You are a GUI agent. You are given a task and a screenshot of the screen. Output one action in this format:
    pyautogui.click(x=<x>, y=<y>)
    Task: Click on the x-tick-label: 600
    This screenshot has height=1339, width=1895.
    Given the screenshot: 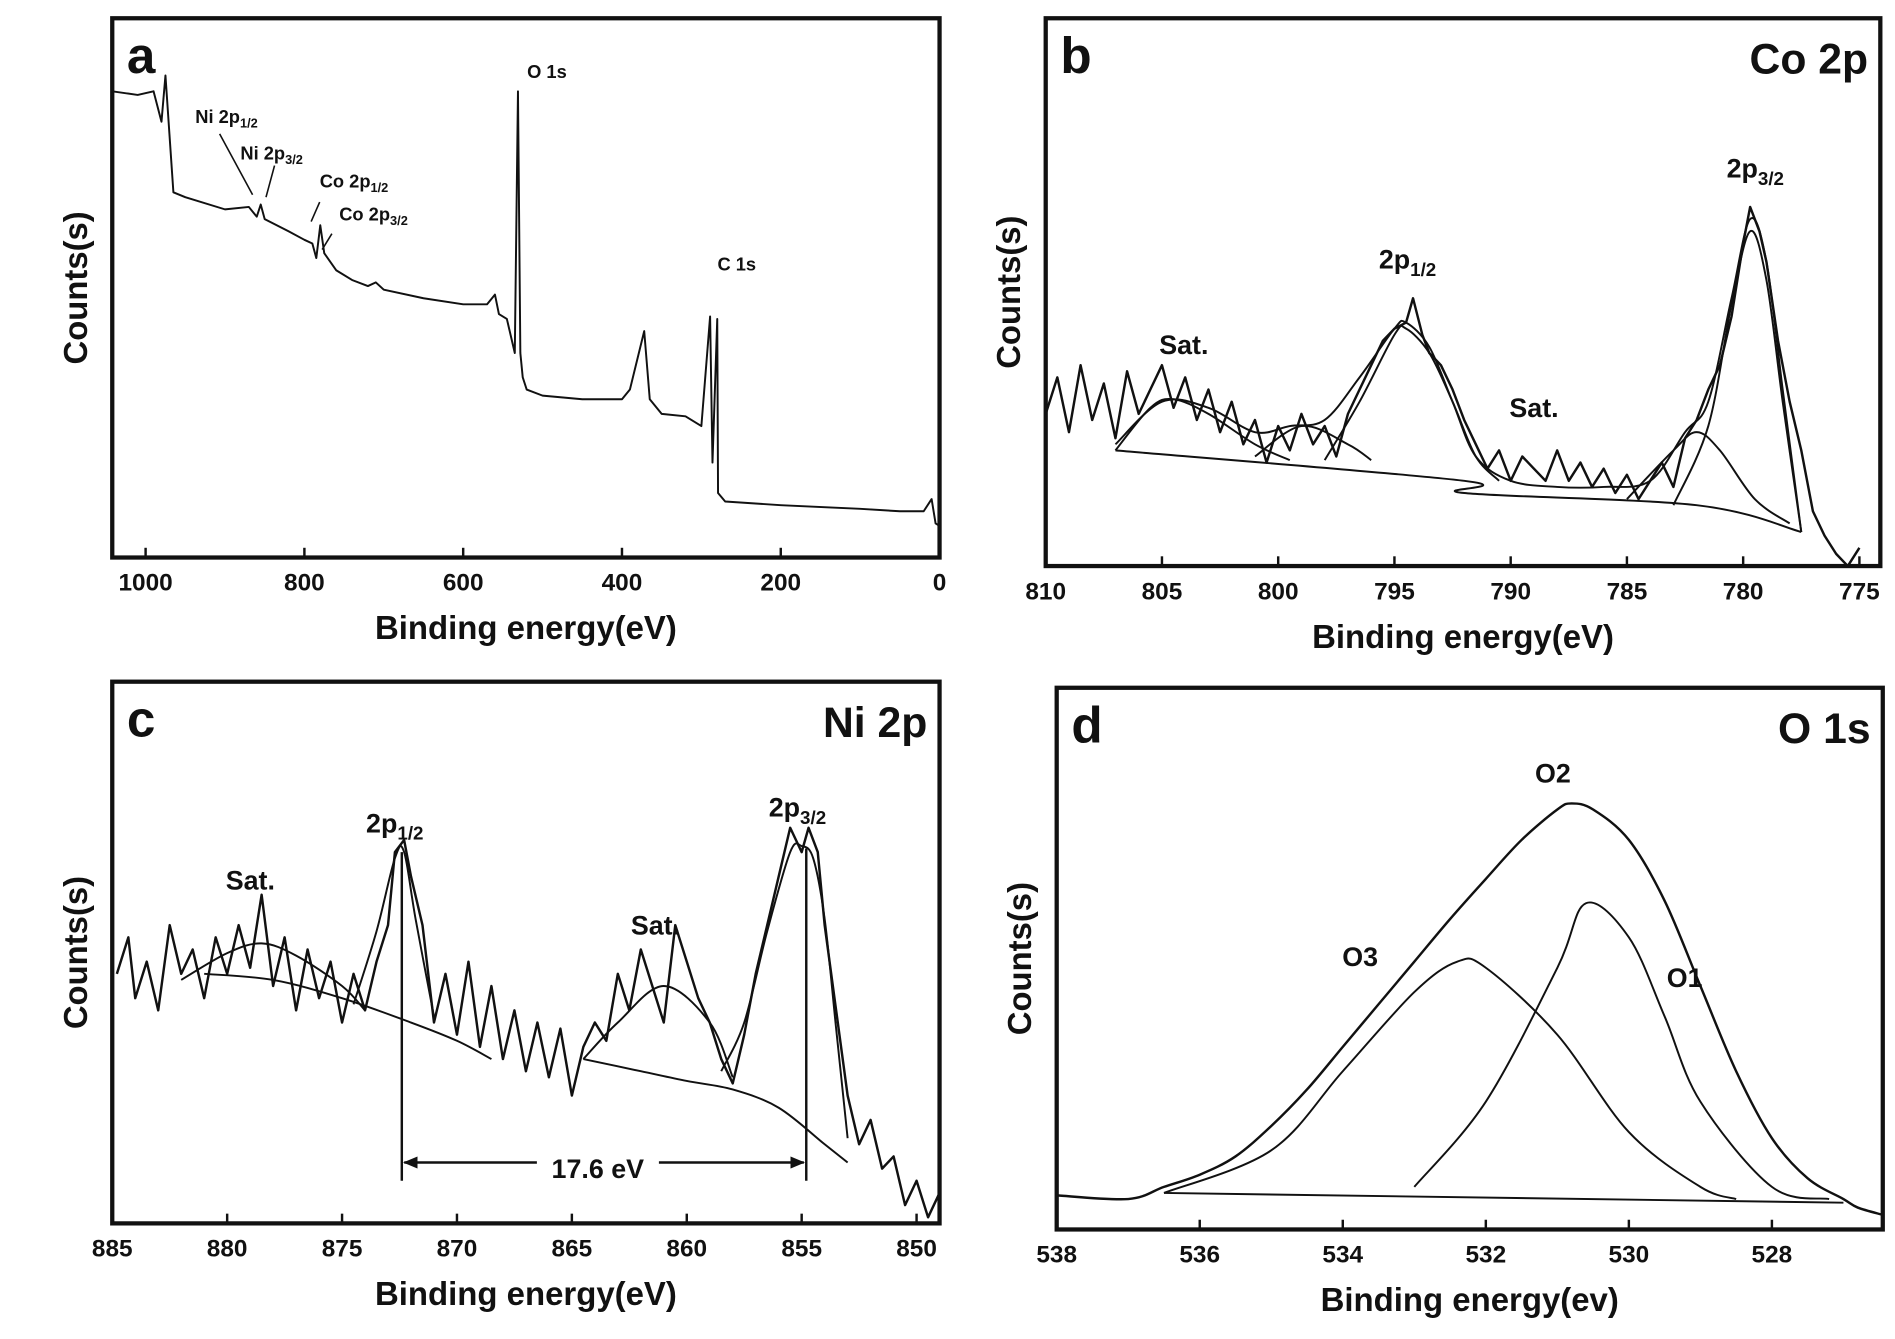 What is the action you would take?
    pyautogui.click(x=463, y=583)
    